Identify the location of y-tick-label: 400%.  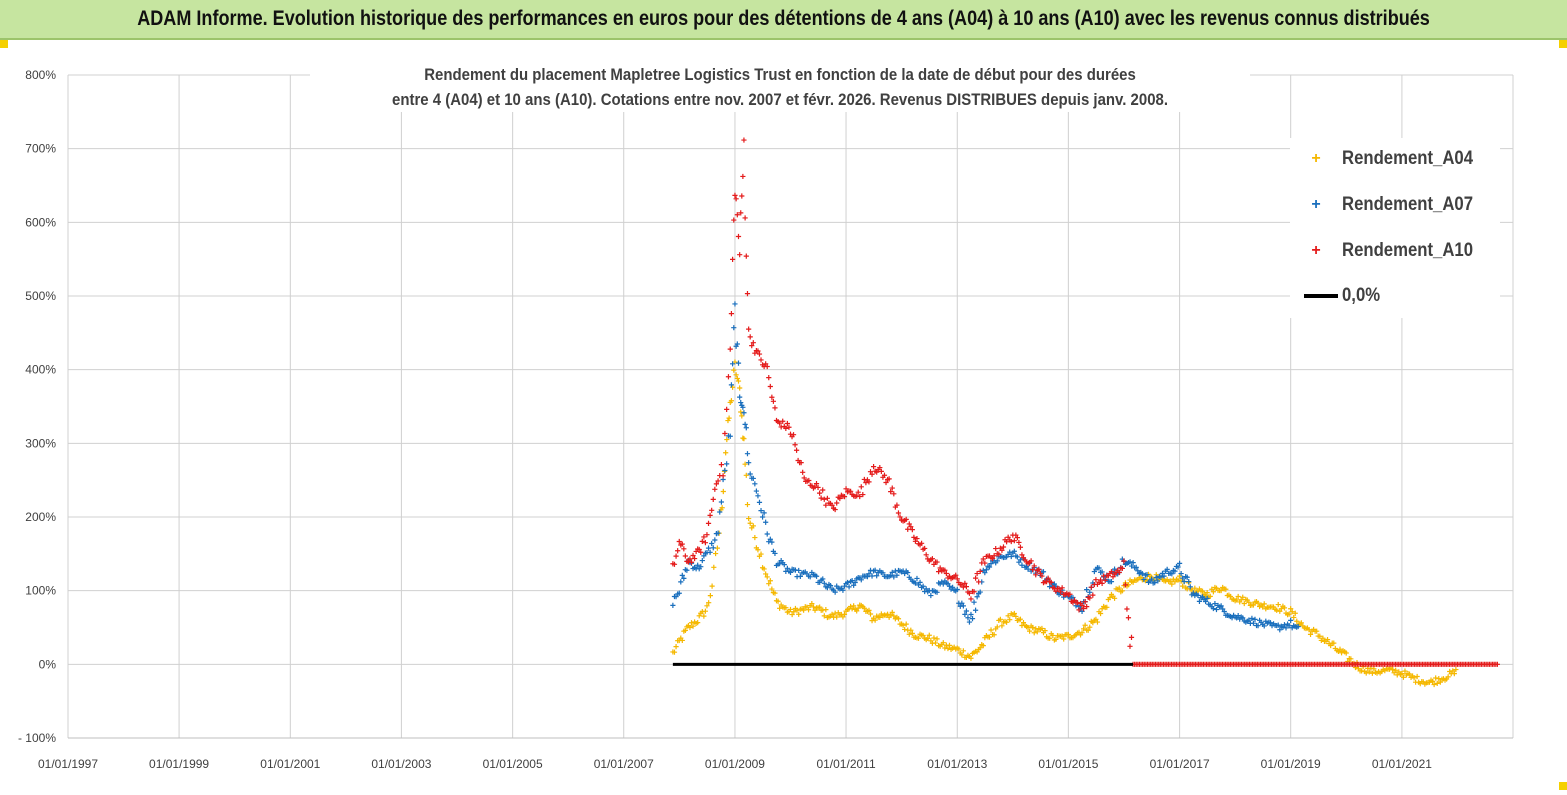
(40, 370).